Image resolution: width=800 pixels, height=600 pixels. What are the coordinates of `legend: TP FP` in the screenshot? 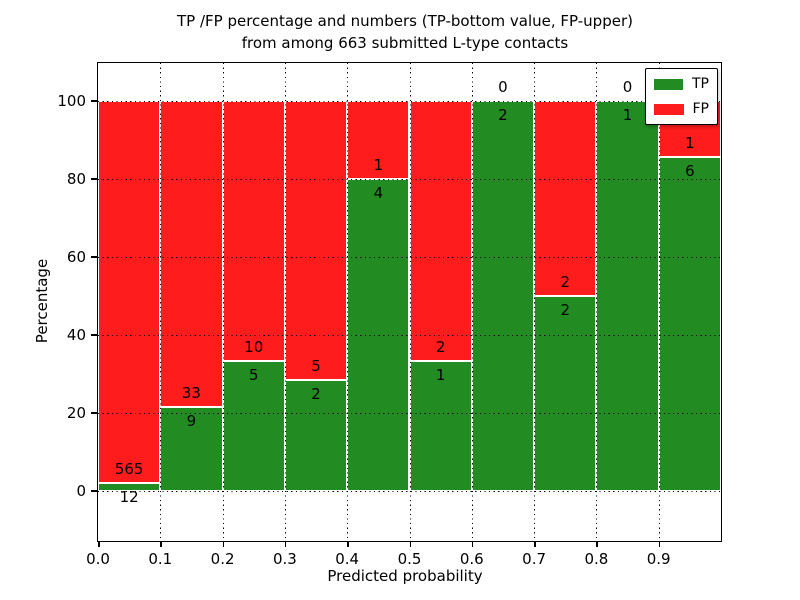 It's located at (681, 96).